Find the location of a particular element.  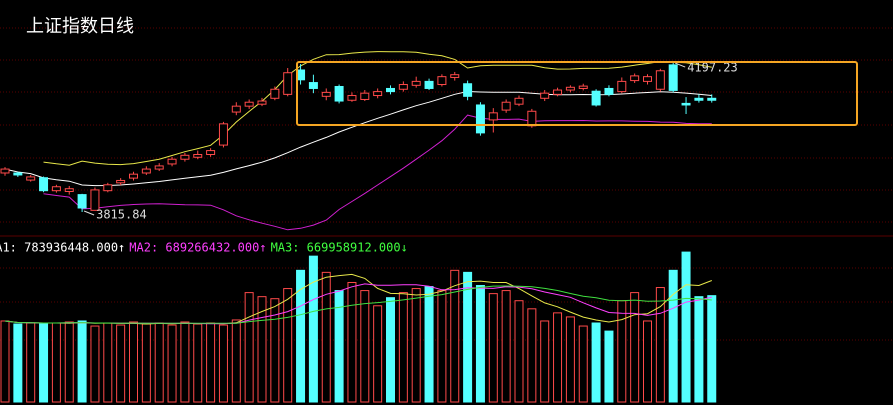

highlight-box is located at coordinates (577, 93).